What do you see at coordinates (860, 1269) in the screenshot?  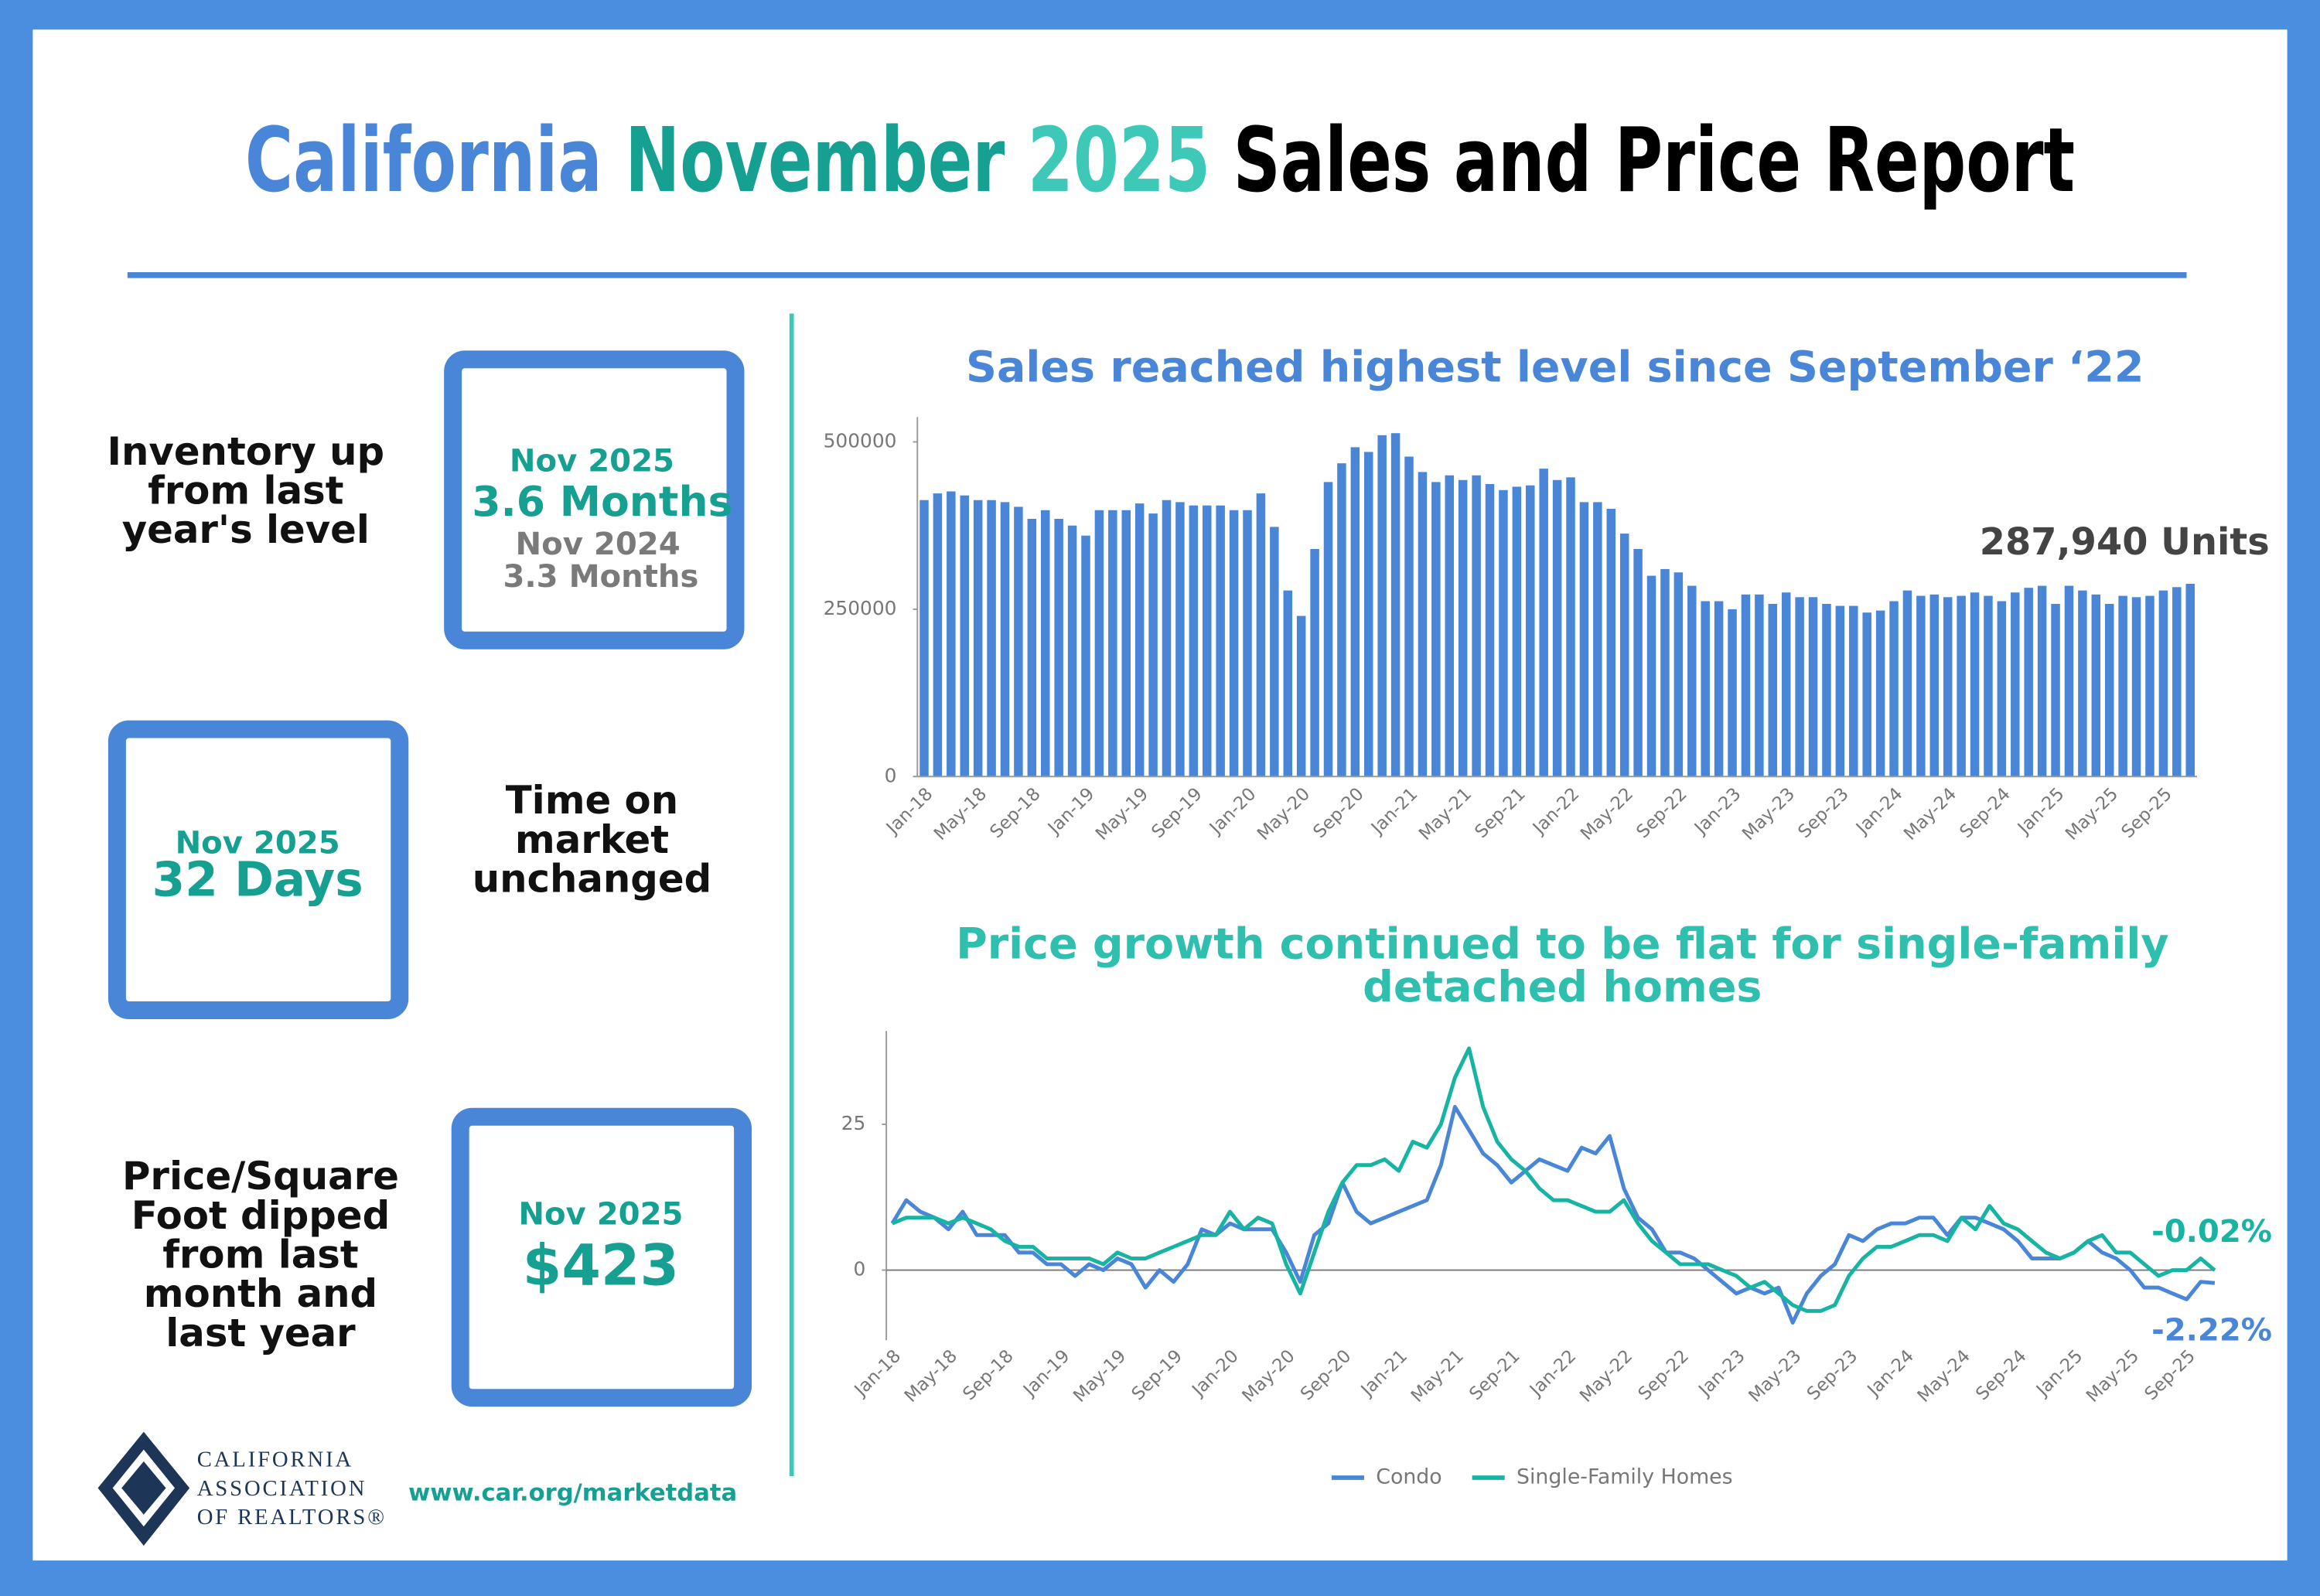 I see `y-tick-label: 0` at bounding box center [860, 1269].